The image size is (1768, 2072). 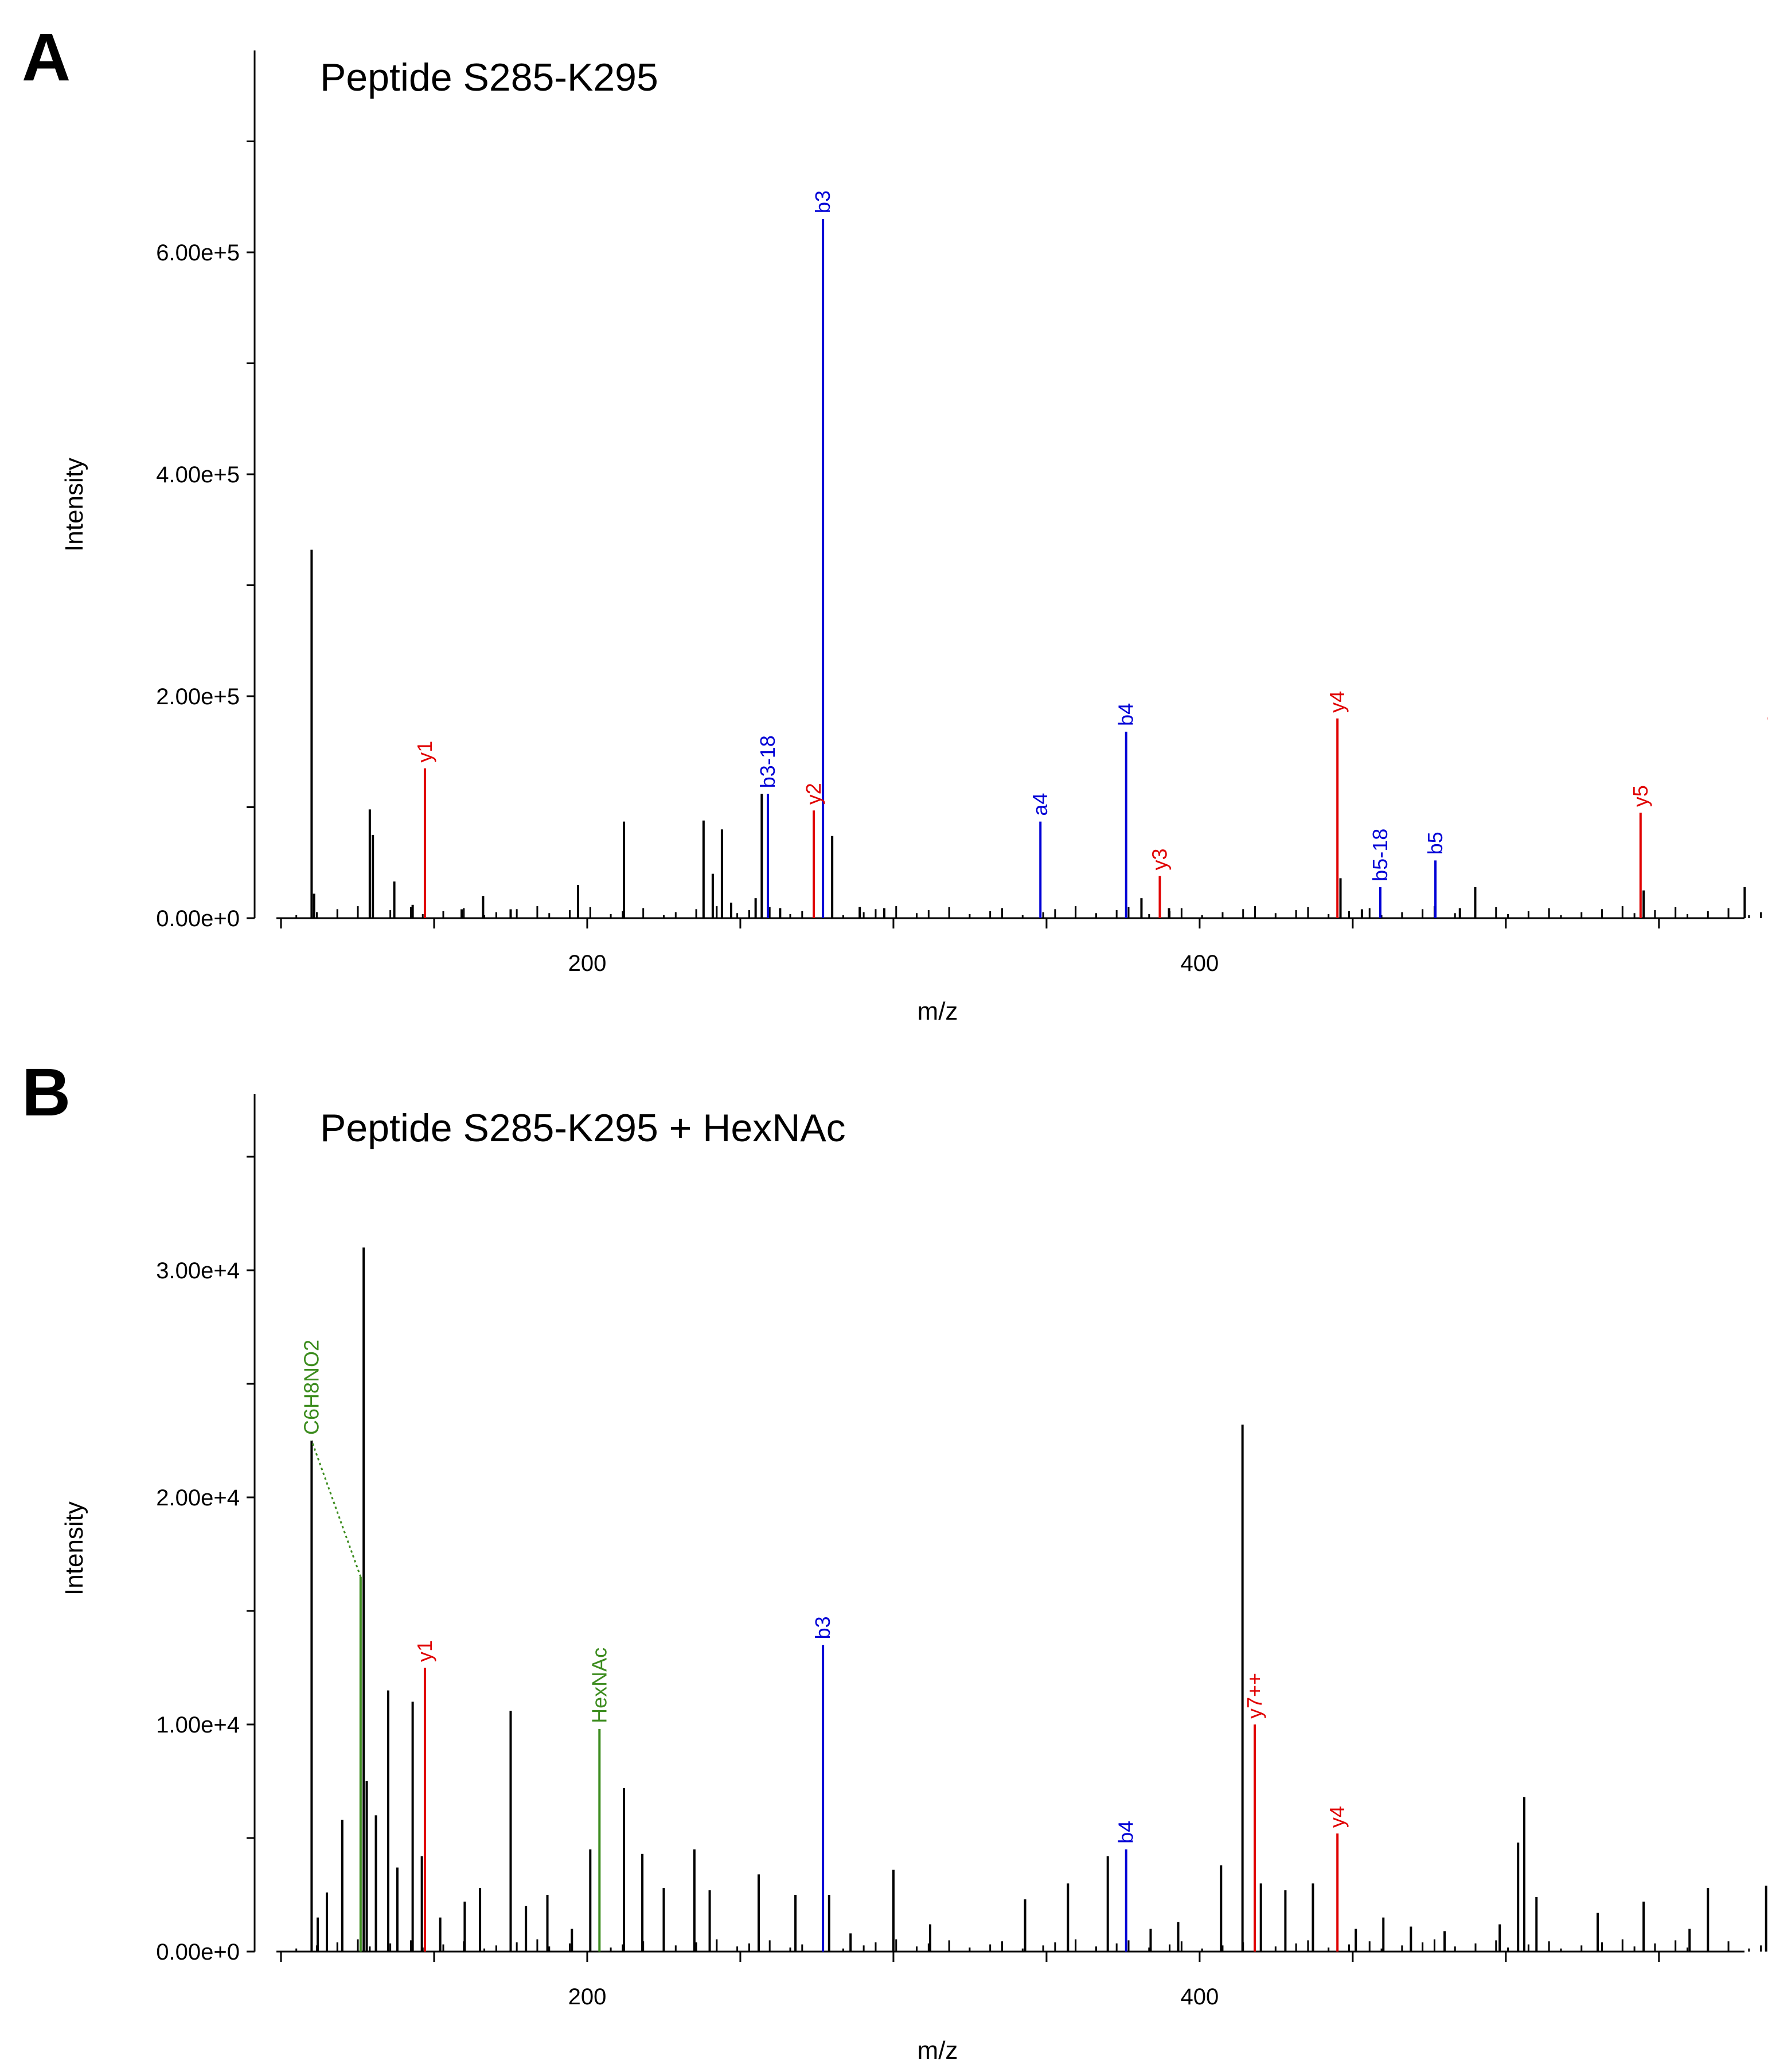 I want to click on y-tick-label: 2.00e+5, so click(x=198, y=696).